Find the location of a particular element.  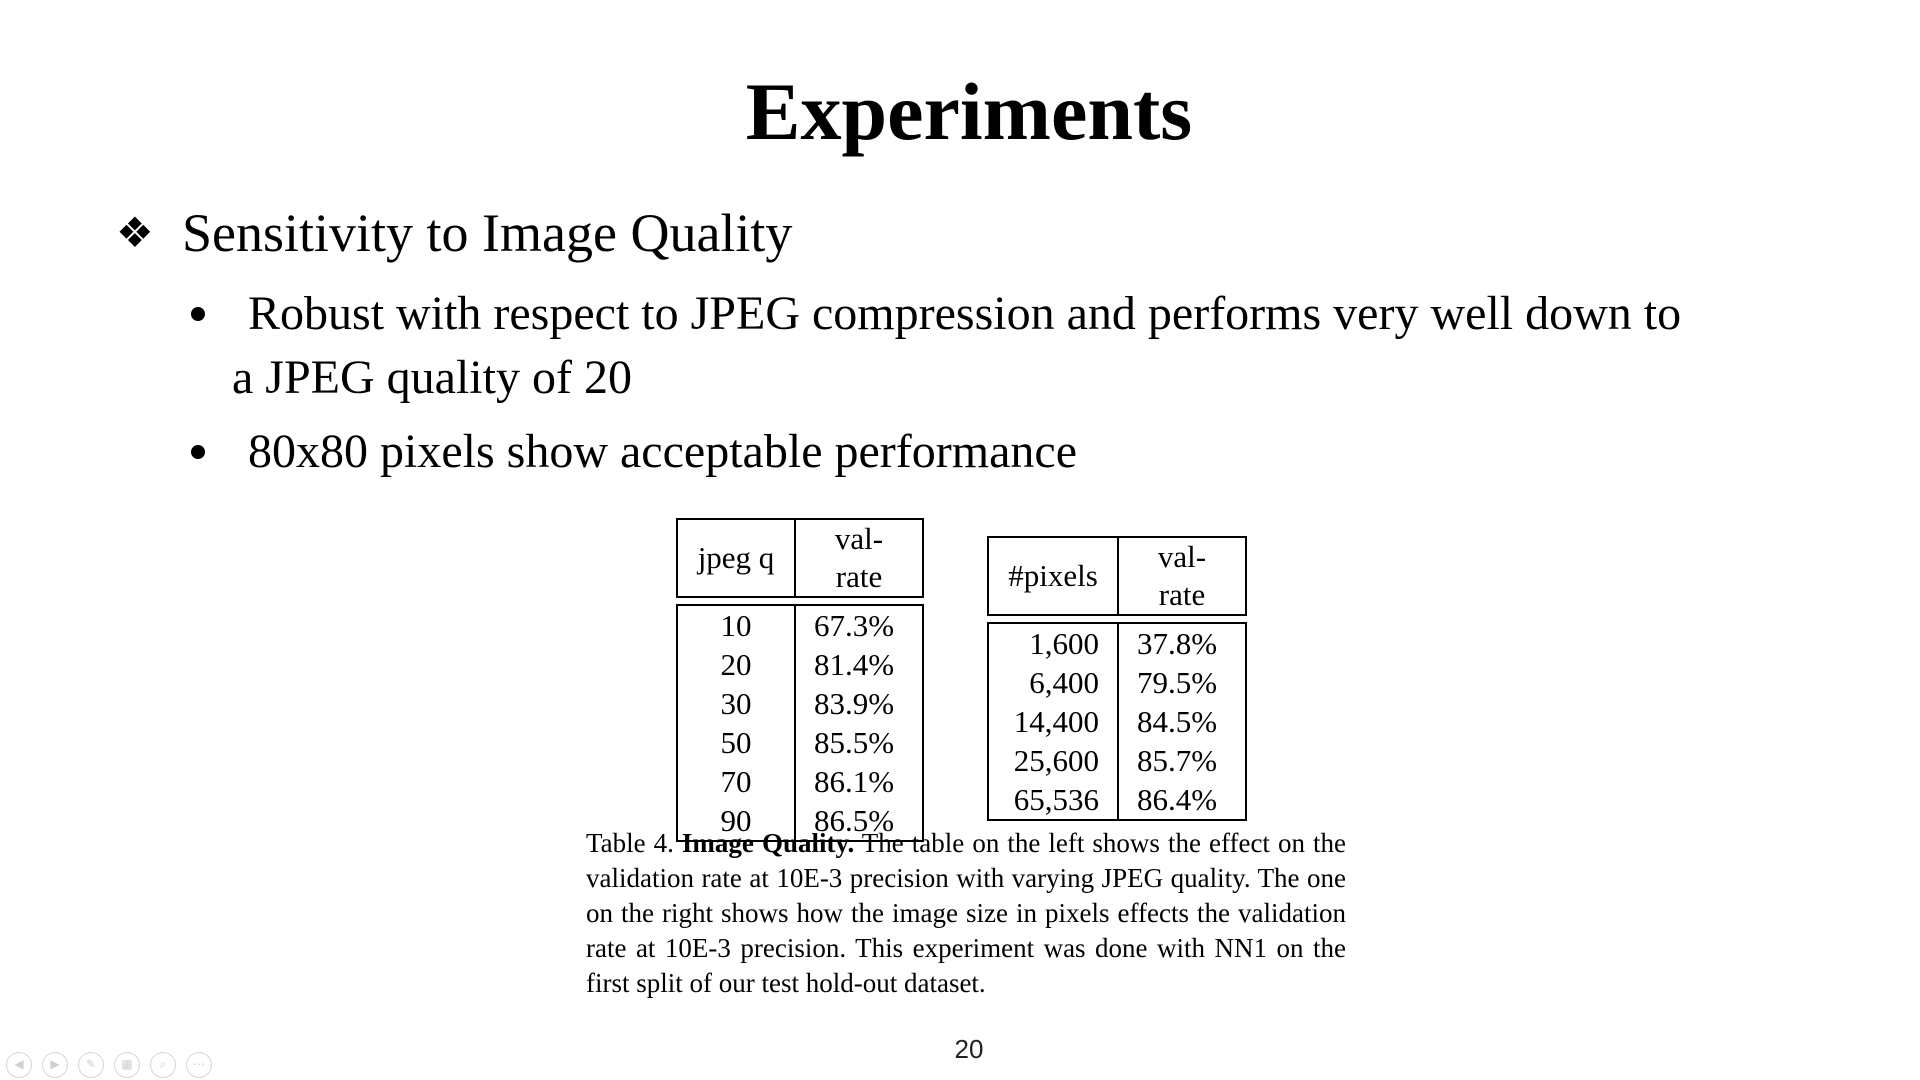

caption-title: Image Quality. is located at coordinates (768, 843).